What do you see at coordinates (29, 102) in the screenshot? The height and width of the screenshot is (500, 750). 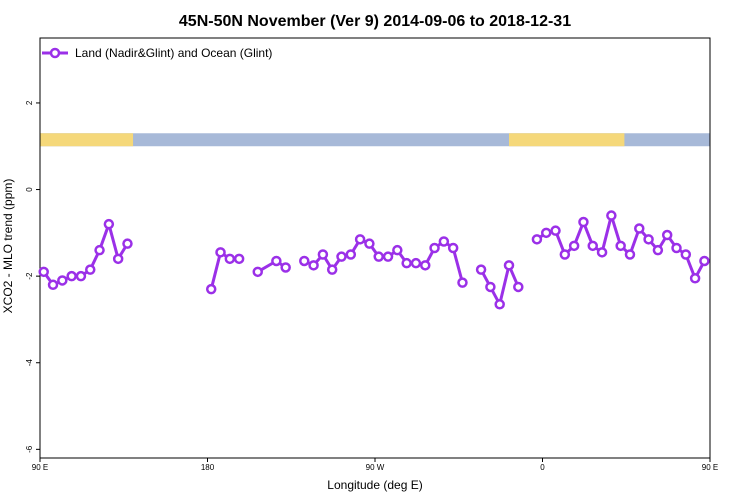 I see `y-tick-label: 2` at bounding box center [29, 102].